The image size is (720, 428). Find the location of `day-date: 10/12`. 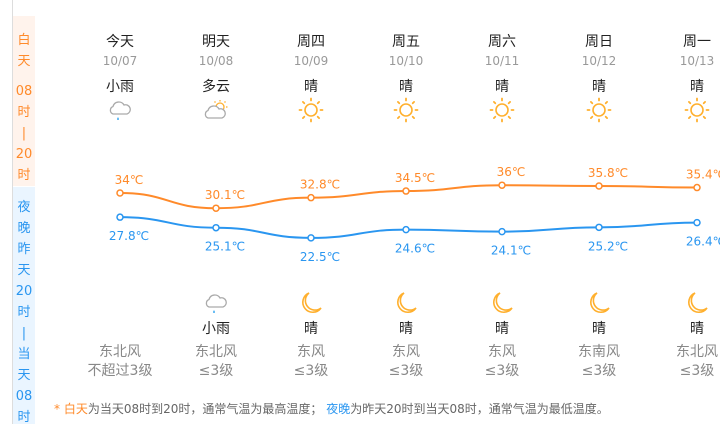

day-date: 10/12 is located at coordinates (599, 61).